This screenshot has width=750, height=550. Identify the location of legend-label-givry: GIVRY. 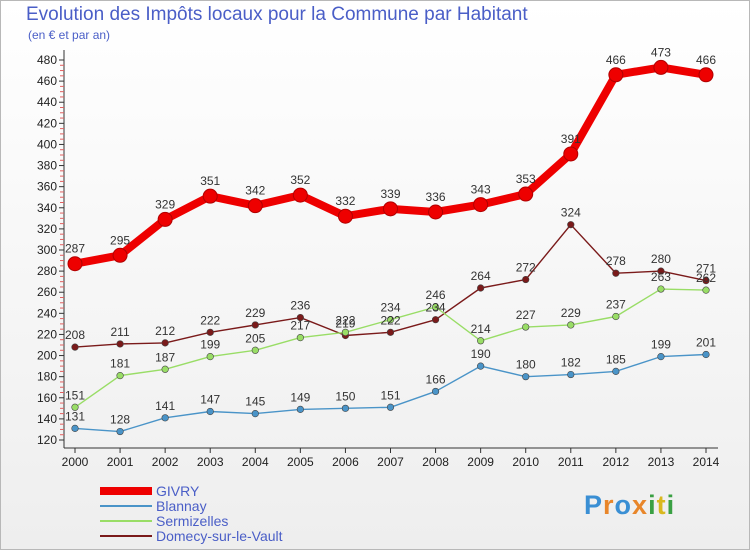
(178, 491).